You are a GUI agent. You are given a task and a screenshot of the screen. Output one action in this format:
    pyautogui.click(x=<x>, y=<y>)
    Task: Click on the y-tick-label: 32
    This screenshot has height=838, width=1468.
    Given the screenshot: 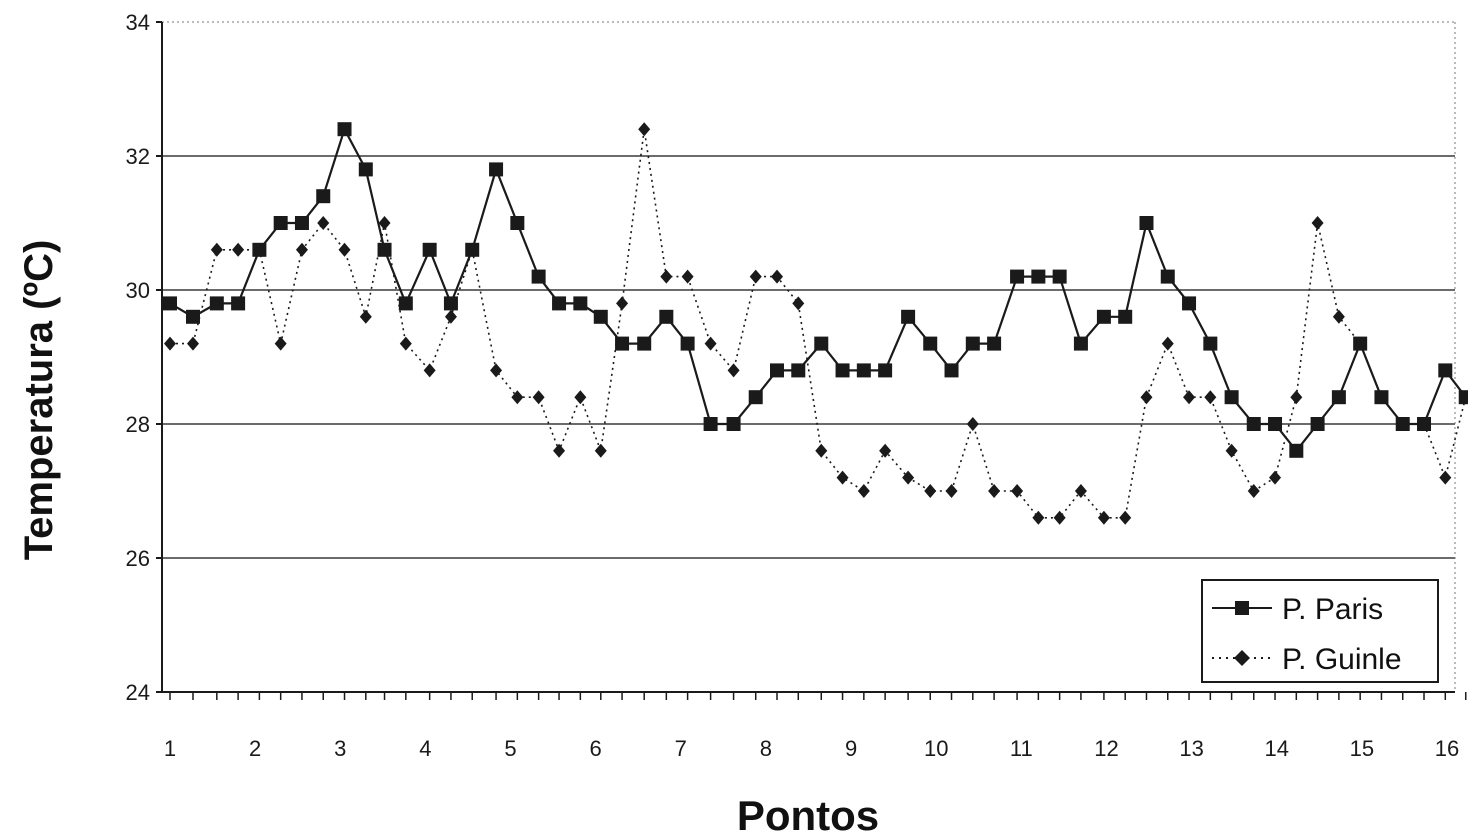 What is the action you would take?
    pyautogui.click(x=138, y=156)
    